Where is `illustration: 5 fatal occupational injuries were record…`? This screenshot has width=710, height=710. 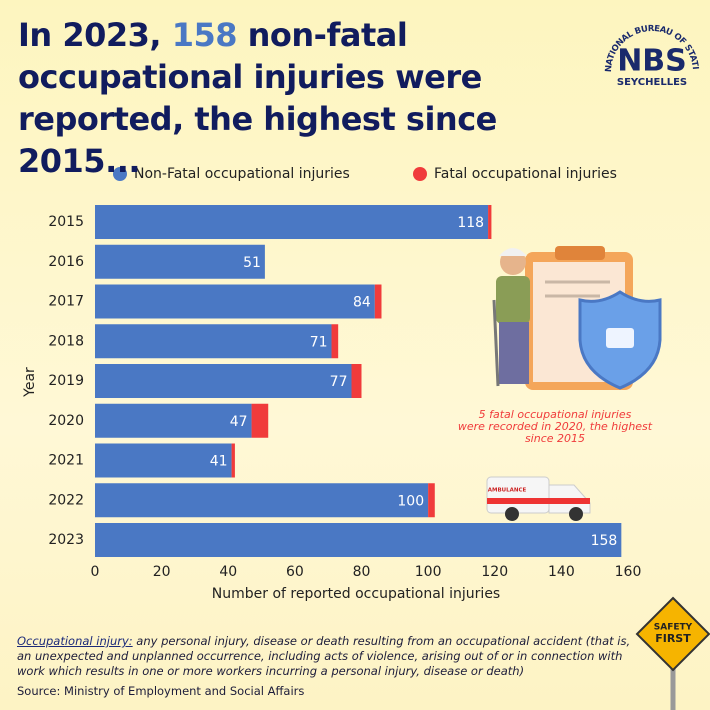
illustration: 5 fatal occupational injuries were record… is located at coordinates (560, 345).